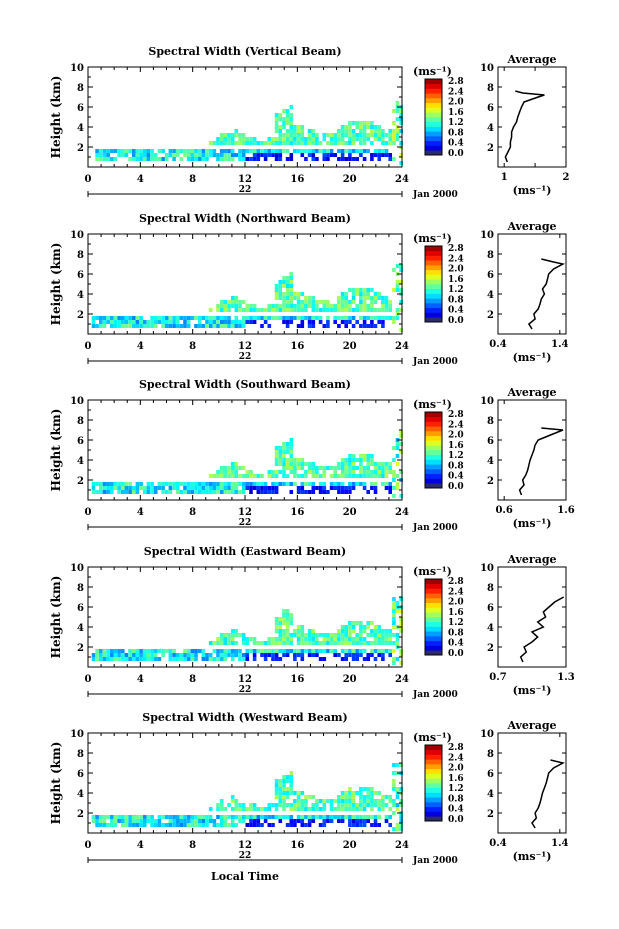  I want to click on colorbar-tick-label: 0.0, so click(456, 321).